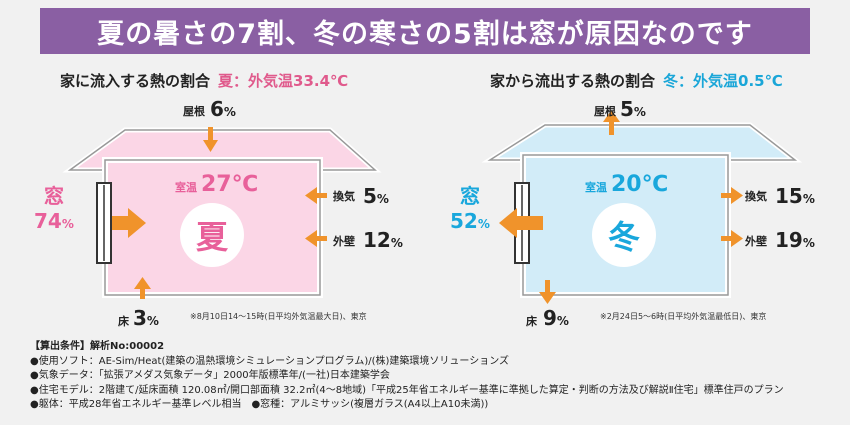  I want to click on summer-vent-percent: 5%, so click(376, 196).